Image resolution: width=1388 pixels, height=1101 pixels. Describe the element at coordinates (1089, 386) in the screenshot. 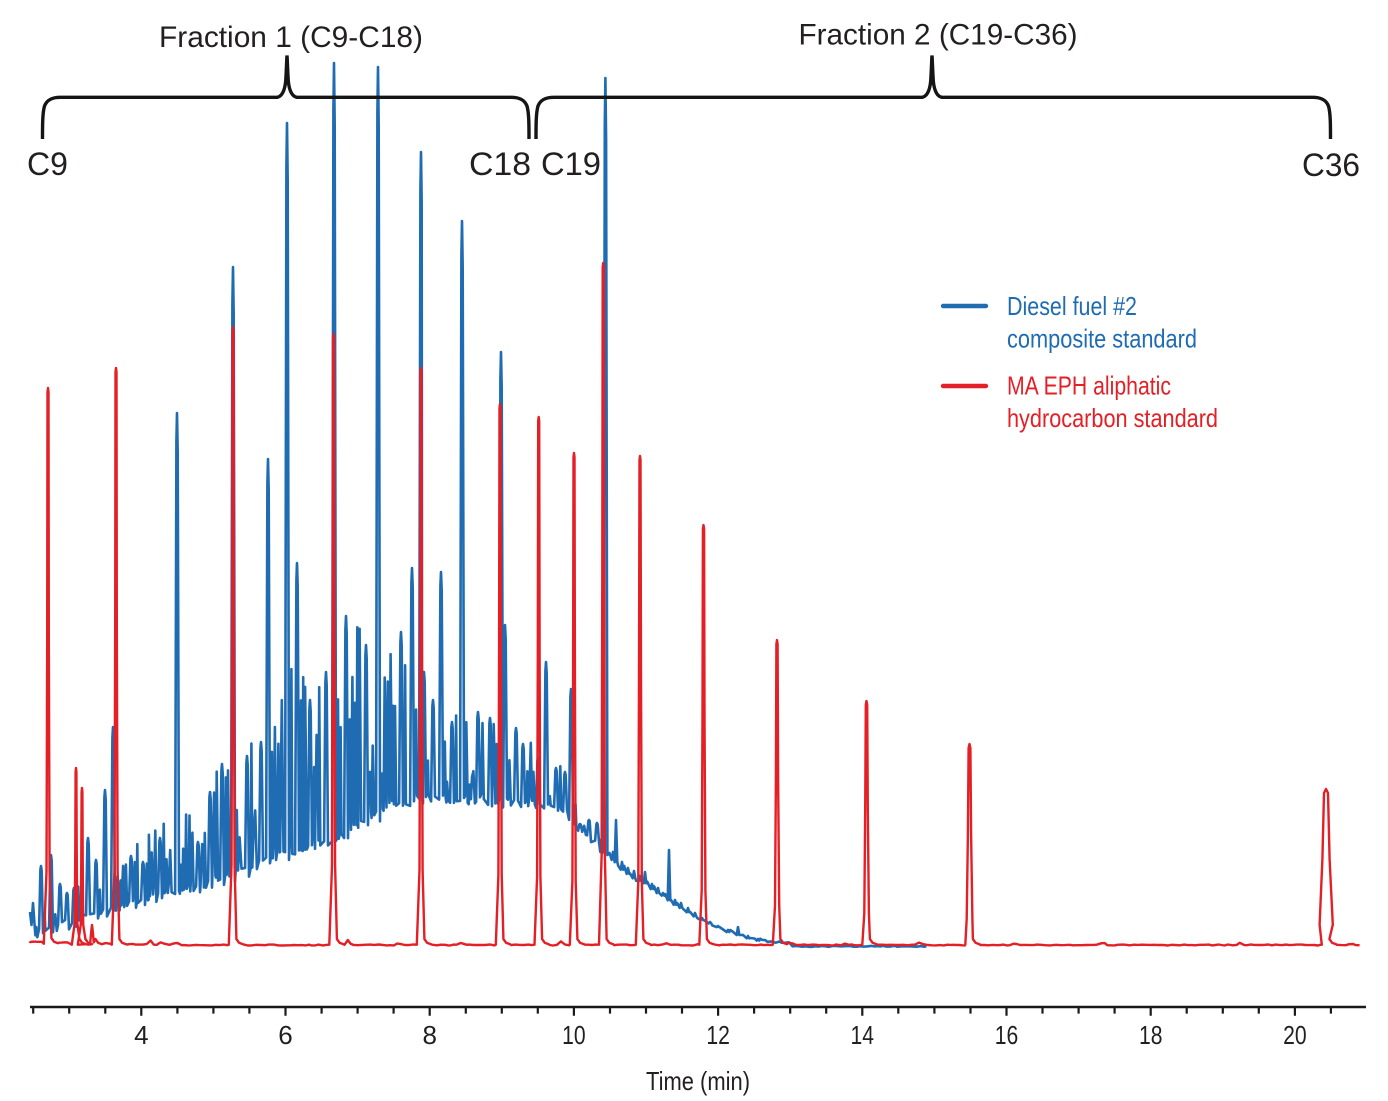

I see `svg-text: MA EPH aliphatic` at that location.